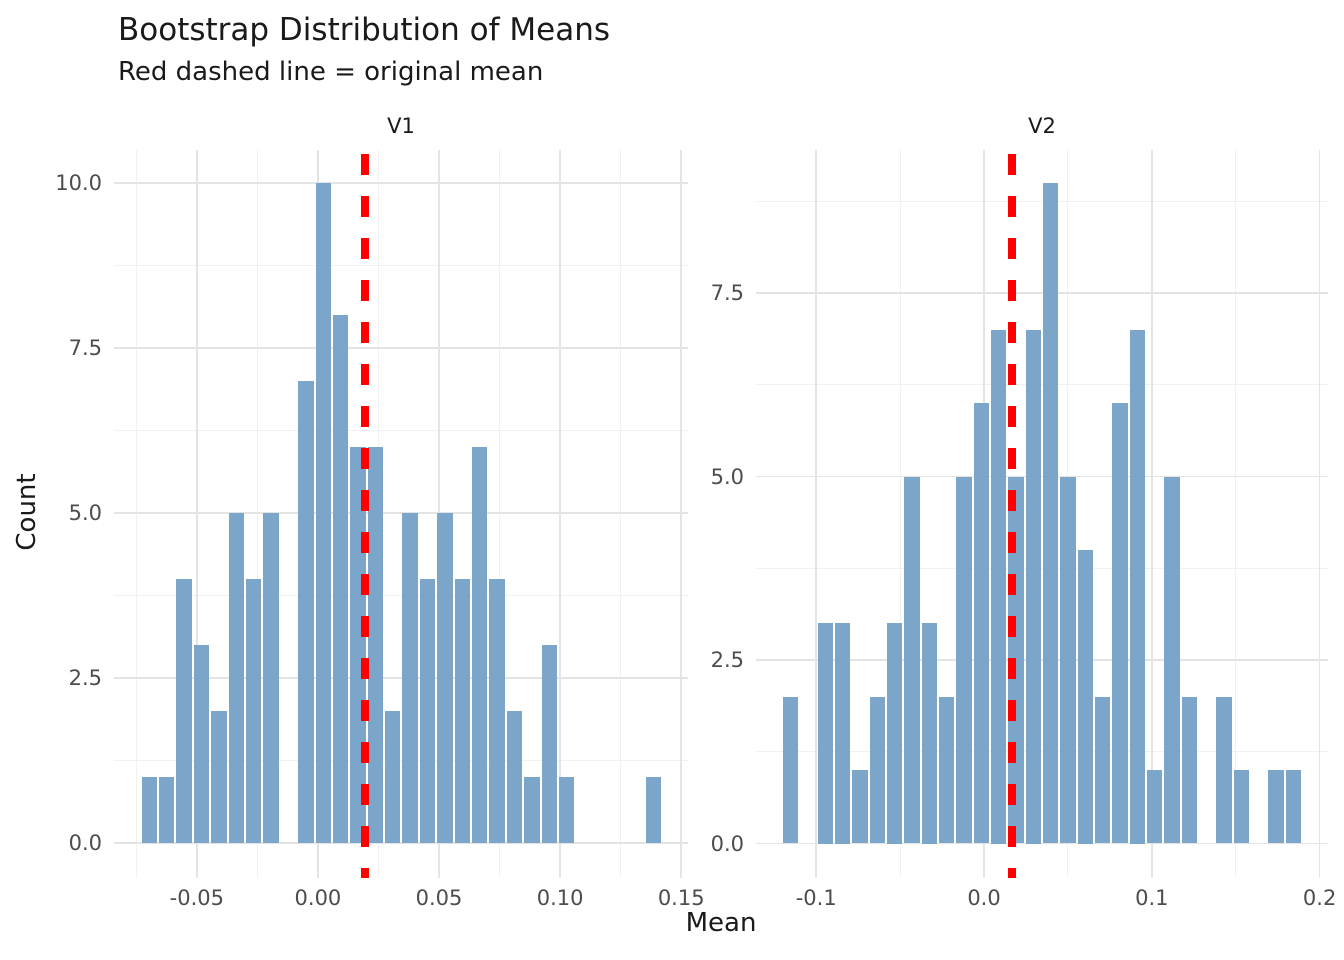  Describe the element at coordinates (331, 72) in the screenshot. I see `chart-subtitle: Red dashed line = original mean` at that location.